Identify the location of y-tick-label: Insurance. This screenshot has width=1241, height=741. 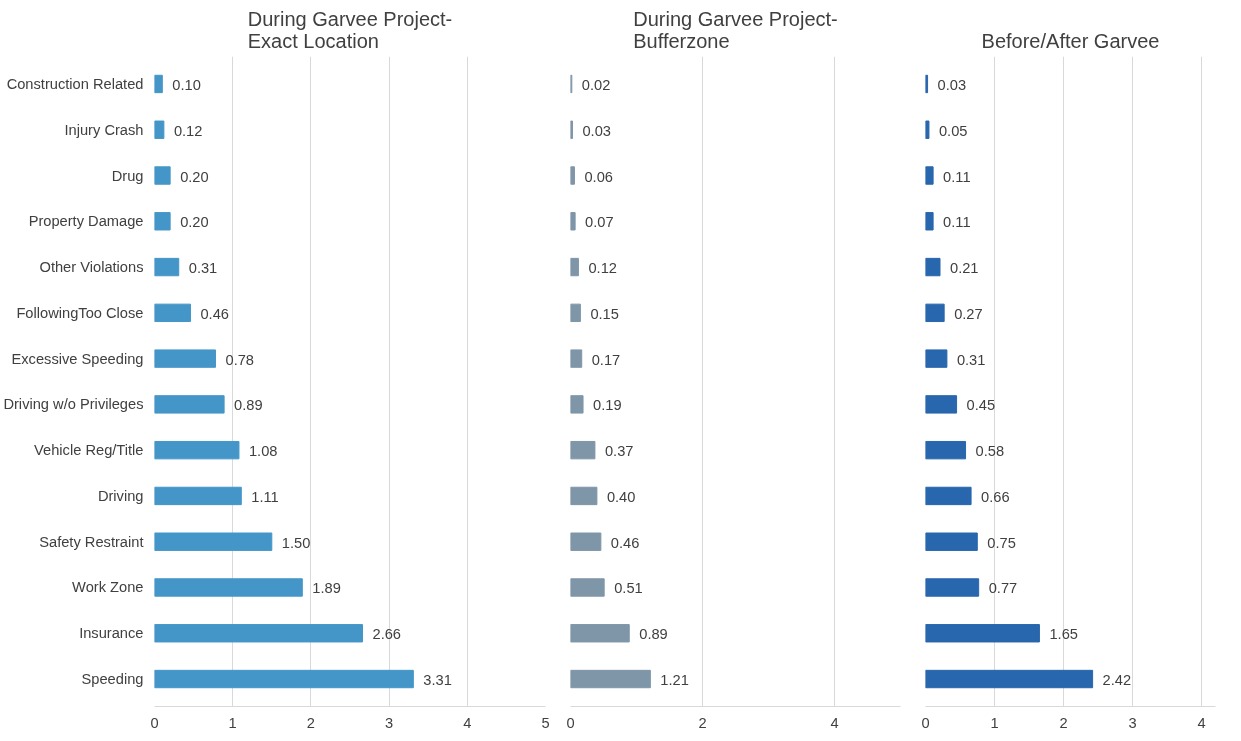
(111, 633).